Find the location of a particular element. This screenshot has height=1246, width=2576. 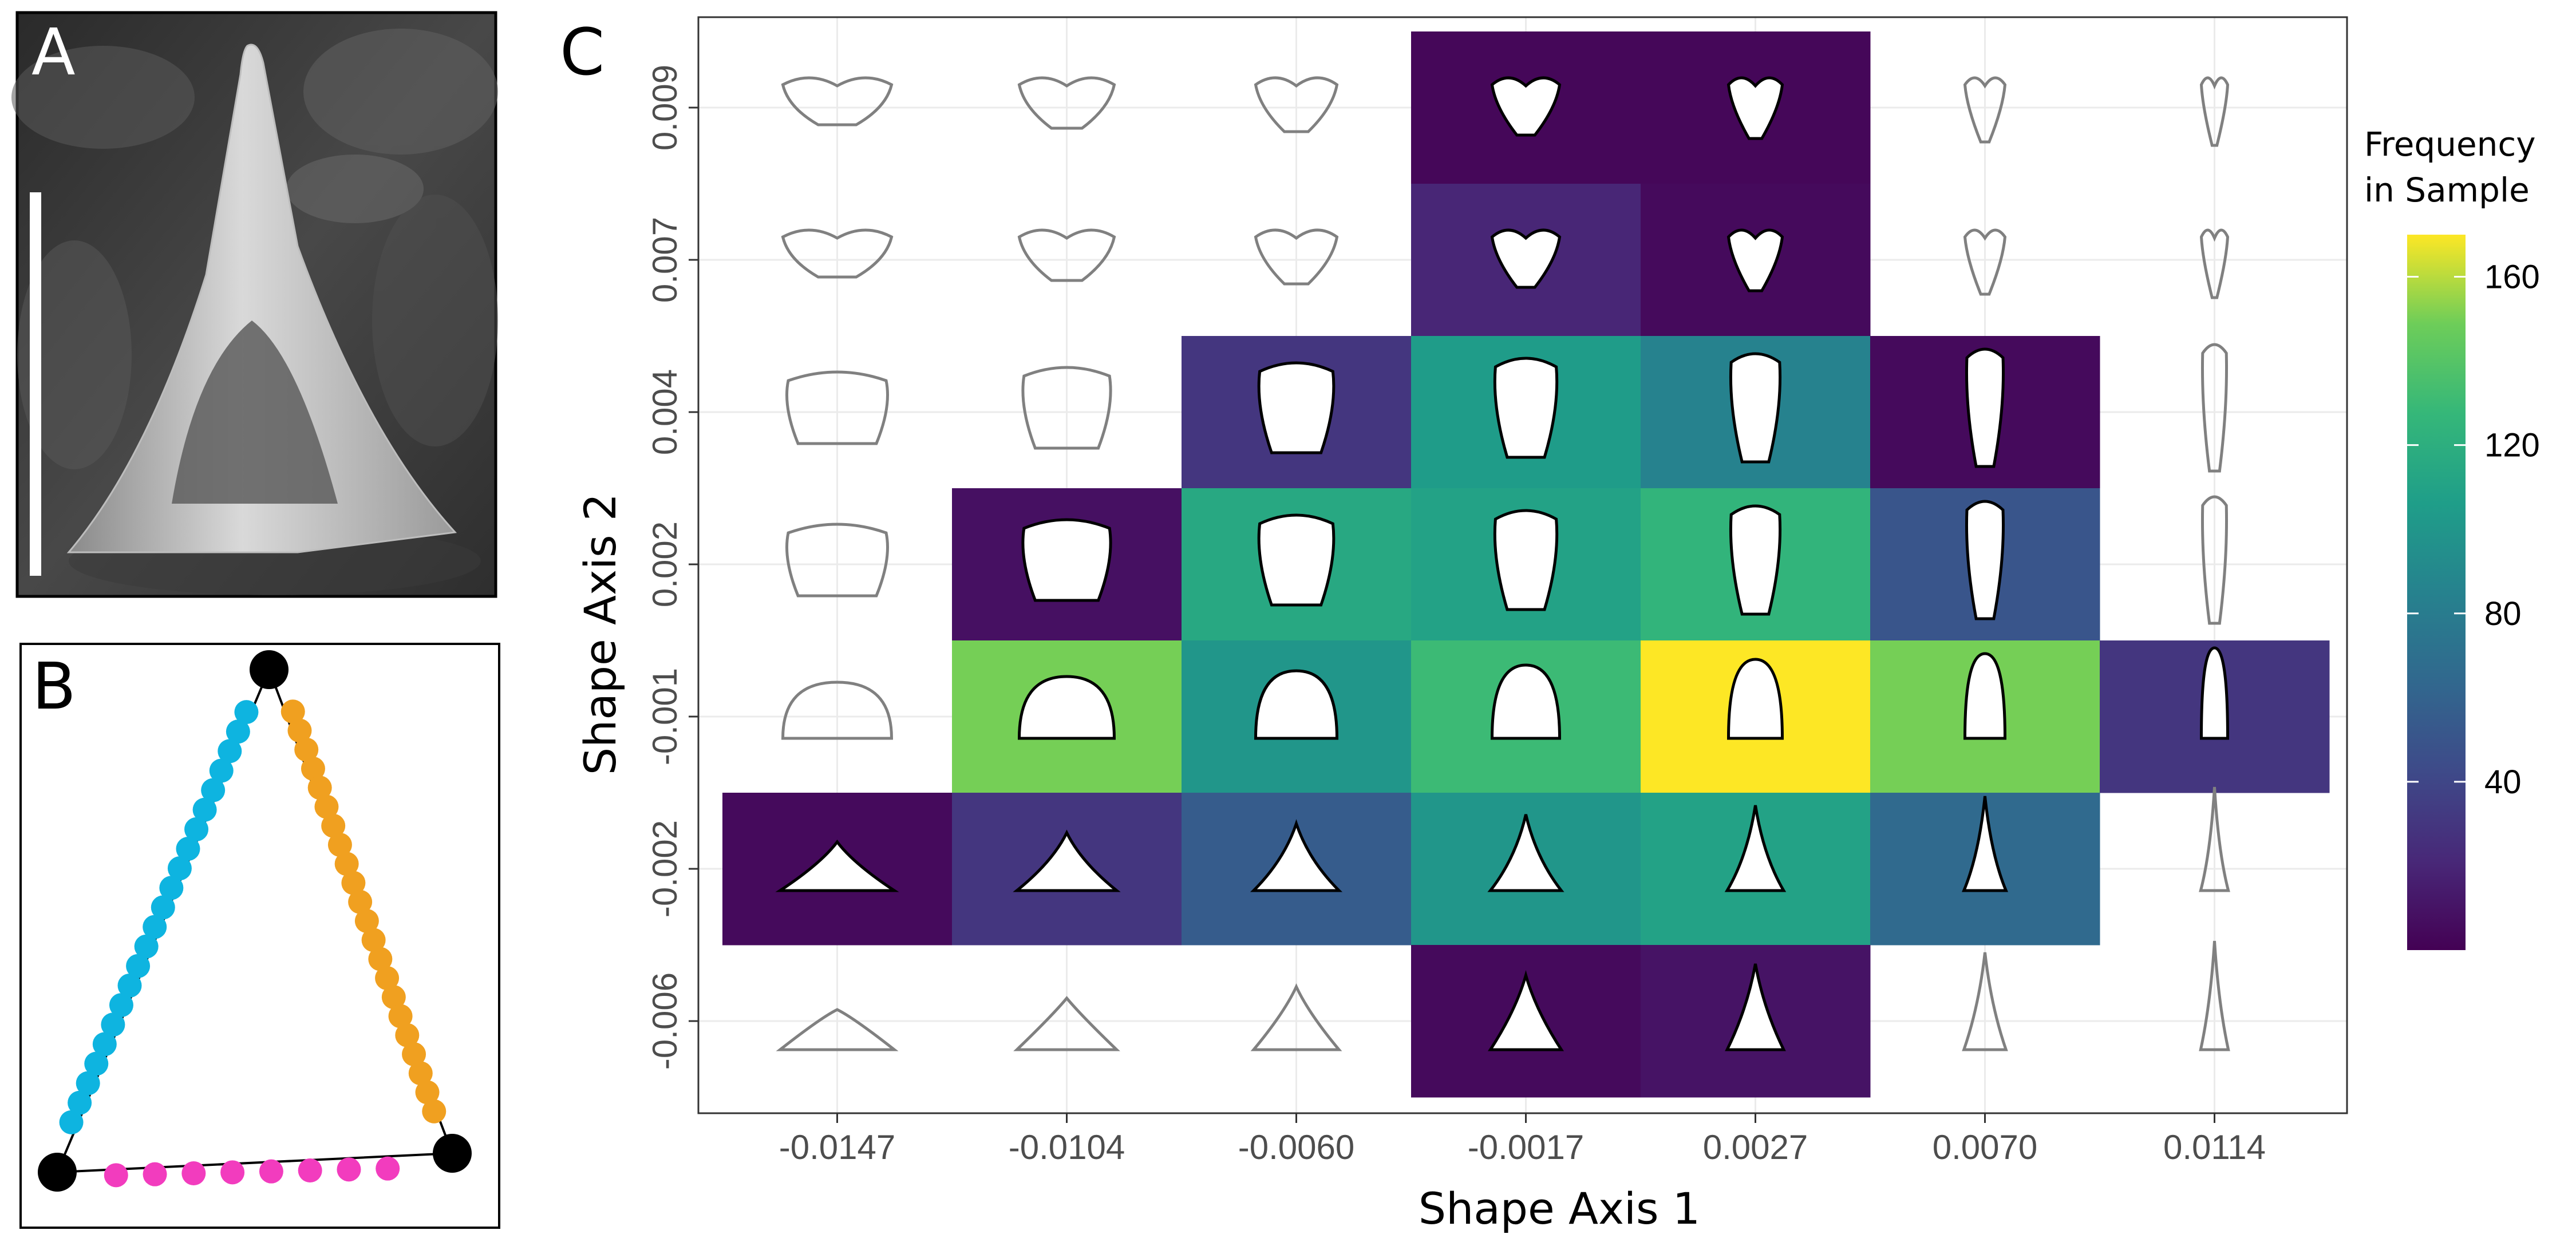

y-axis-title: Shape Axis 2 is located at coordinates (600, 634).